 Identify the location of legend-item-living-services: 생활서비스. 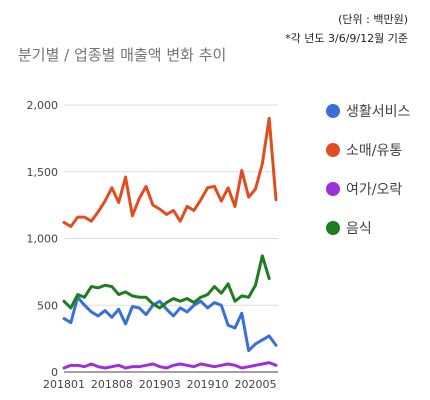
(368, 111).